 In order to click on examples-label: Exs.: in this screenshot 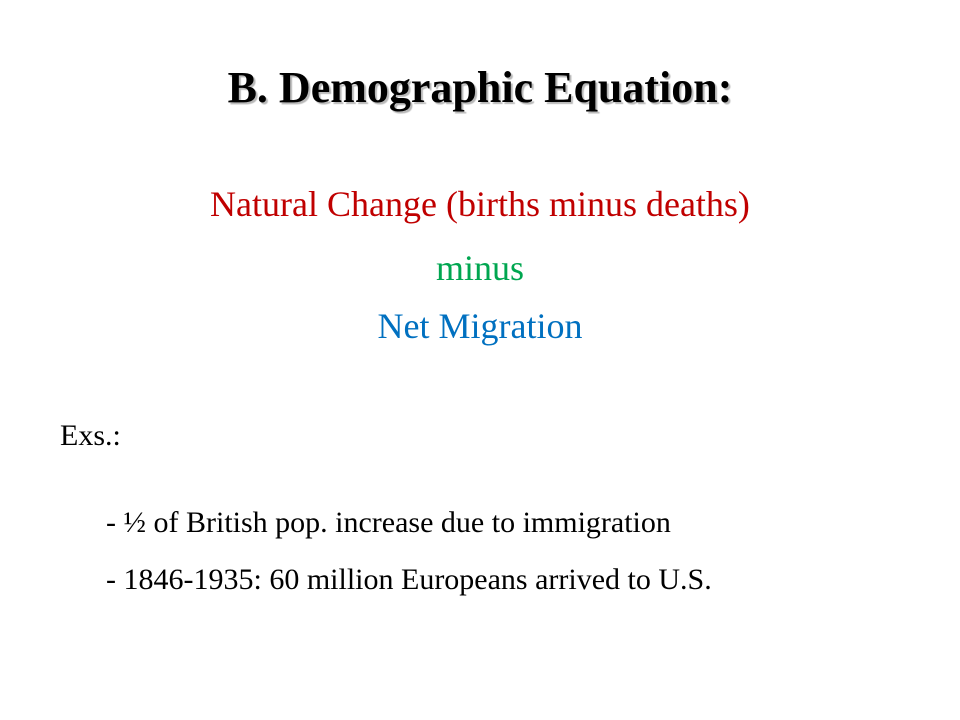, I will do `click(90, 435)`.